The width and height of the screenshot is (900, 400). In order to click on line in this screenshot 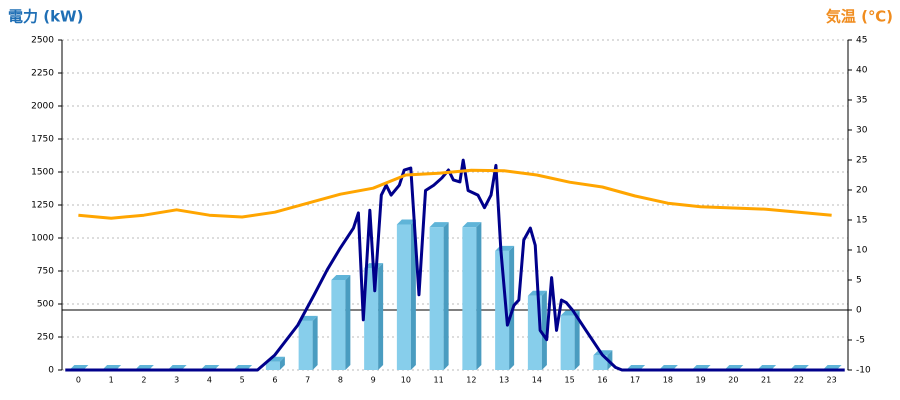, I will do `click(455, 194)`.